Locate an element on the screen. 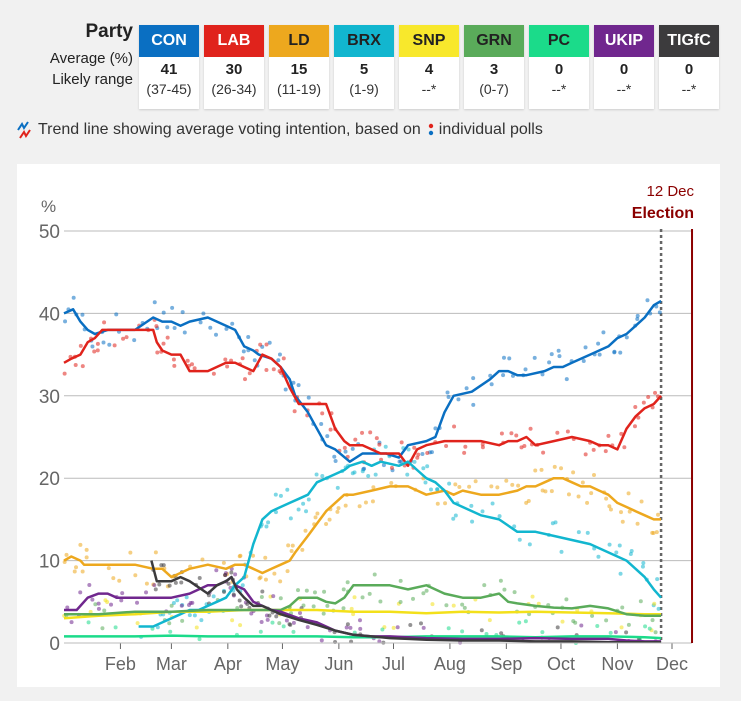  party-column-tigfc: TIGfC 0 --* is located at coordinates (689, 67).